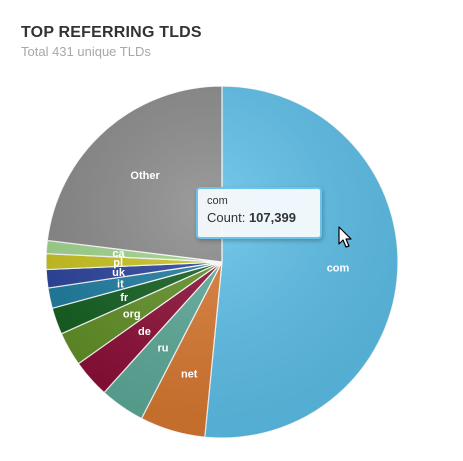  What do you see at coordinates (144, 332) in the screenshot?
I see `pie-label-de: de` at bounding box center [144, 332].